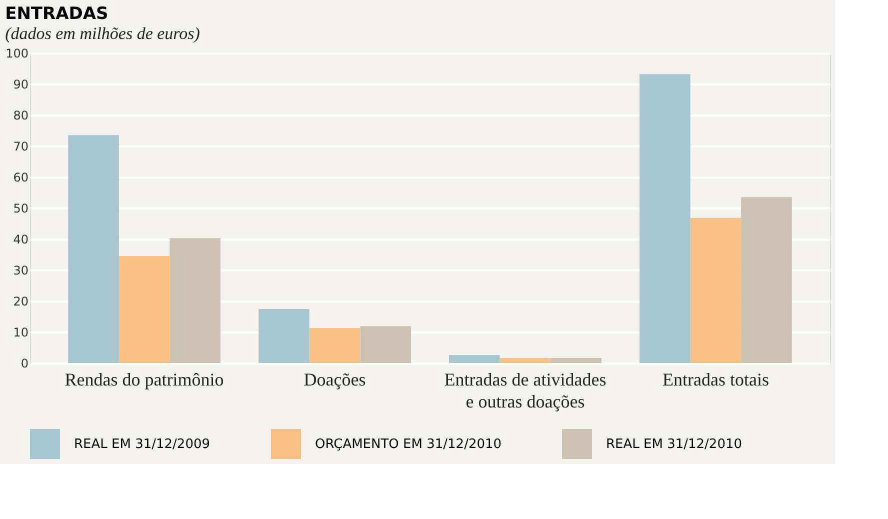  What do you see at coordinates (20, 239) in the screenshot?
I see `y-tick-label: 40` at bounding box center [20, 239].